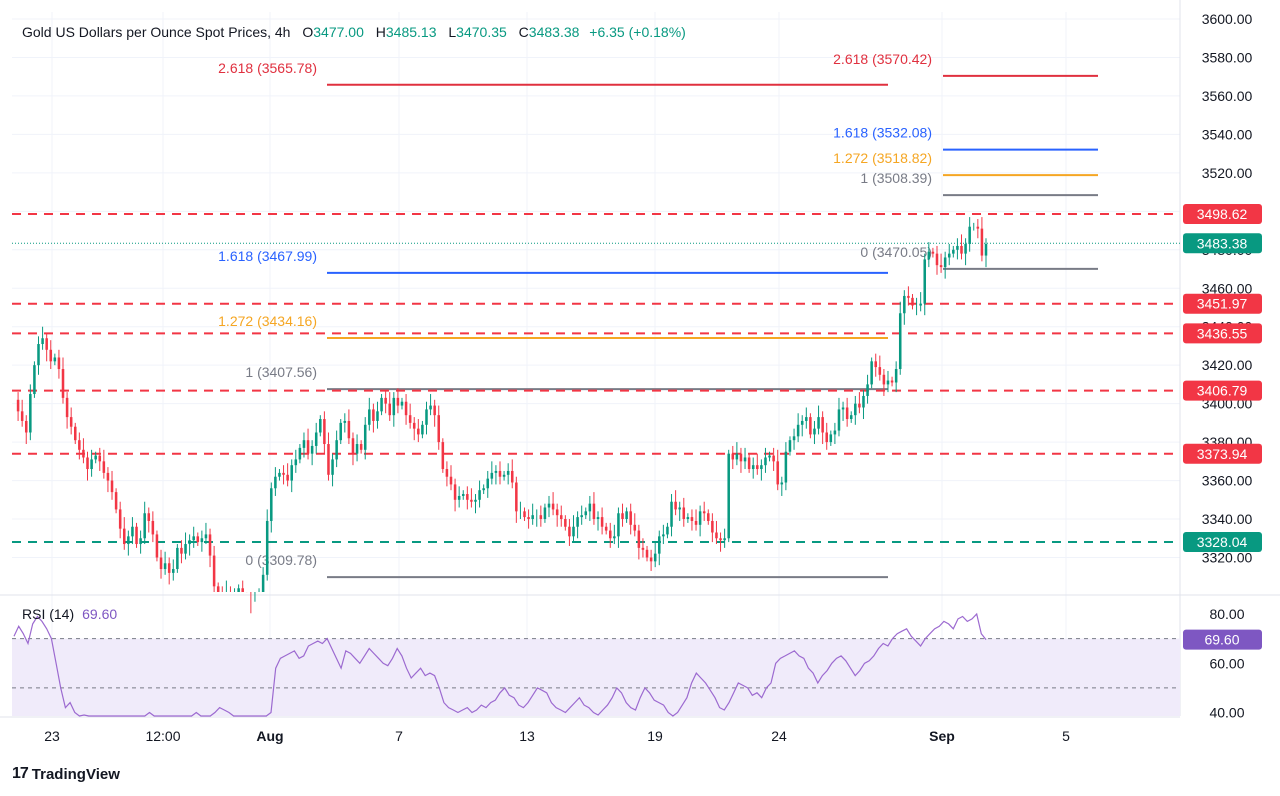 Image resolution: width=1280 pixels, height=796 pixels. Describe the element at coordinates (942, 736) in the screenshot. I see `time-tick-label: Sep` at that location.